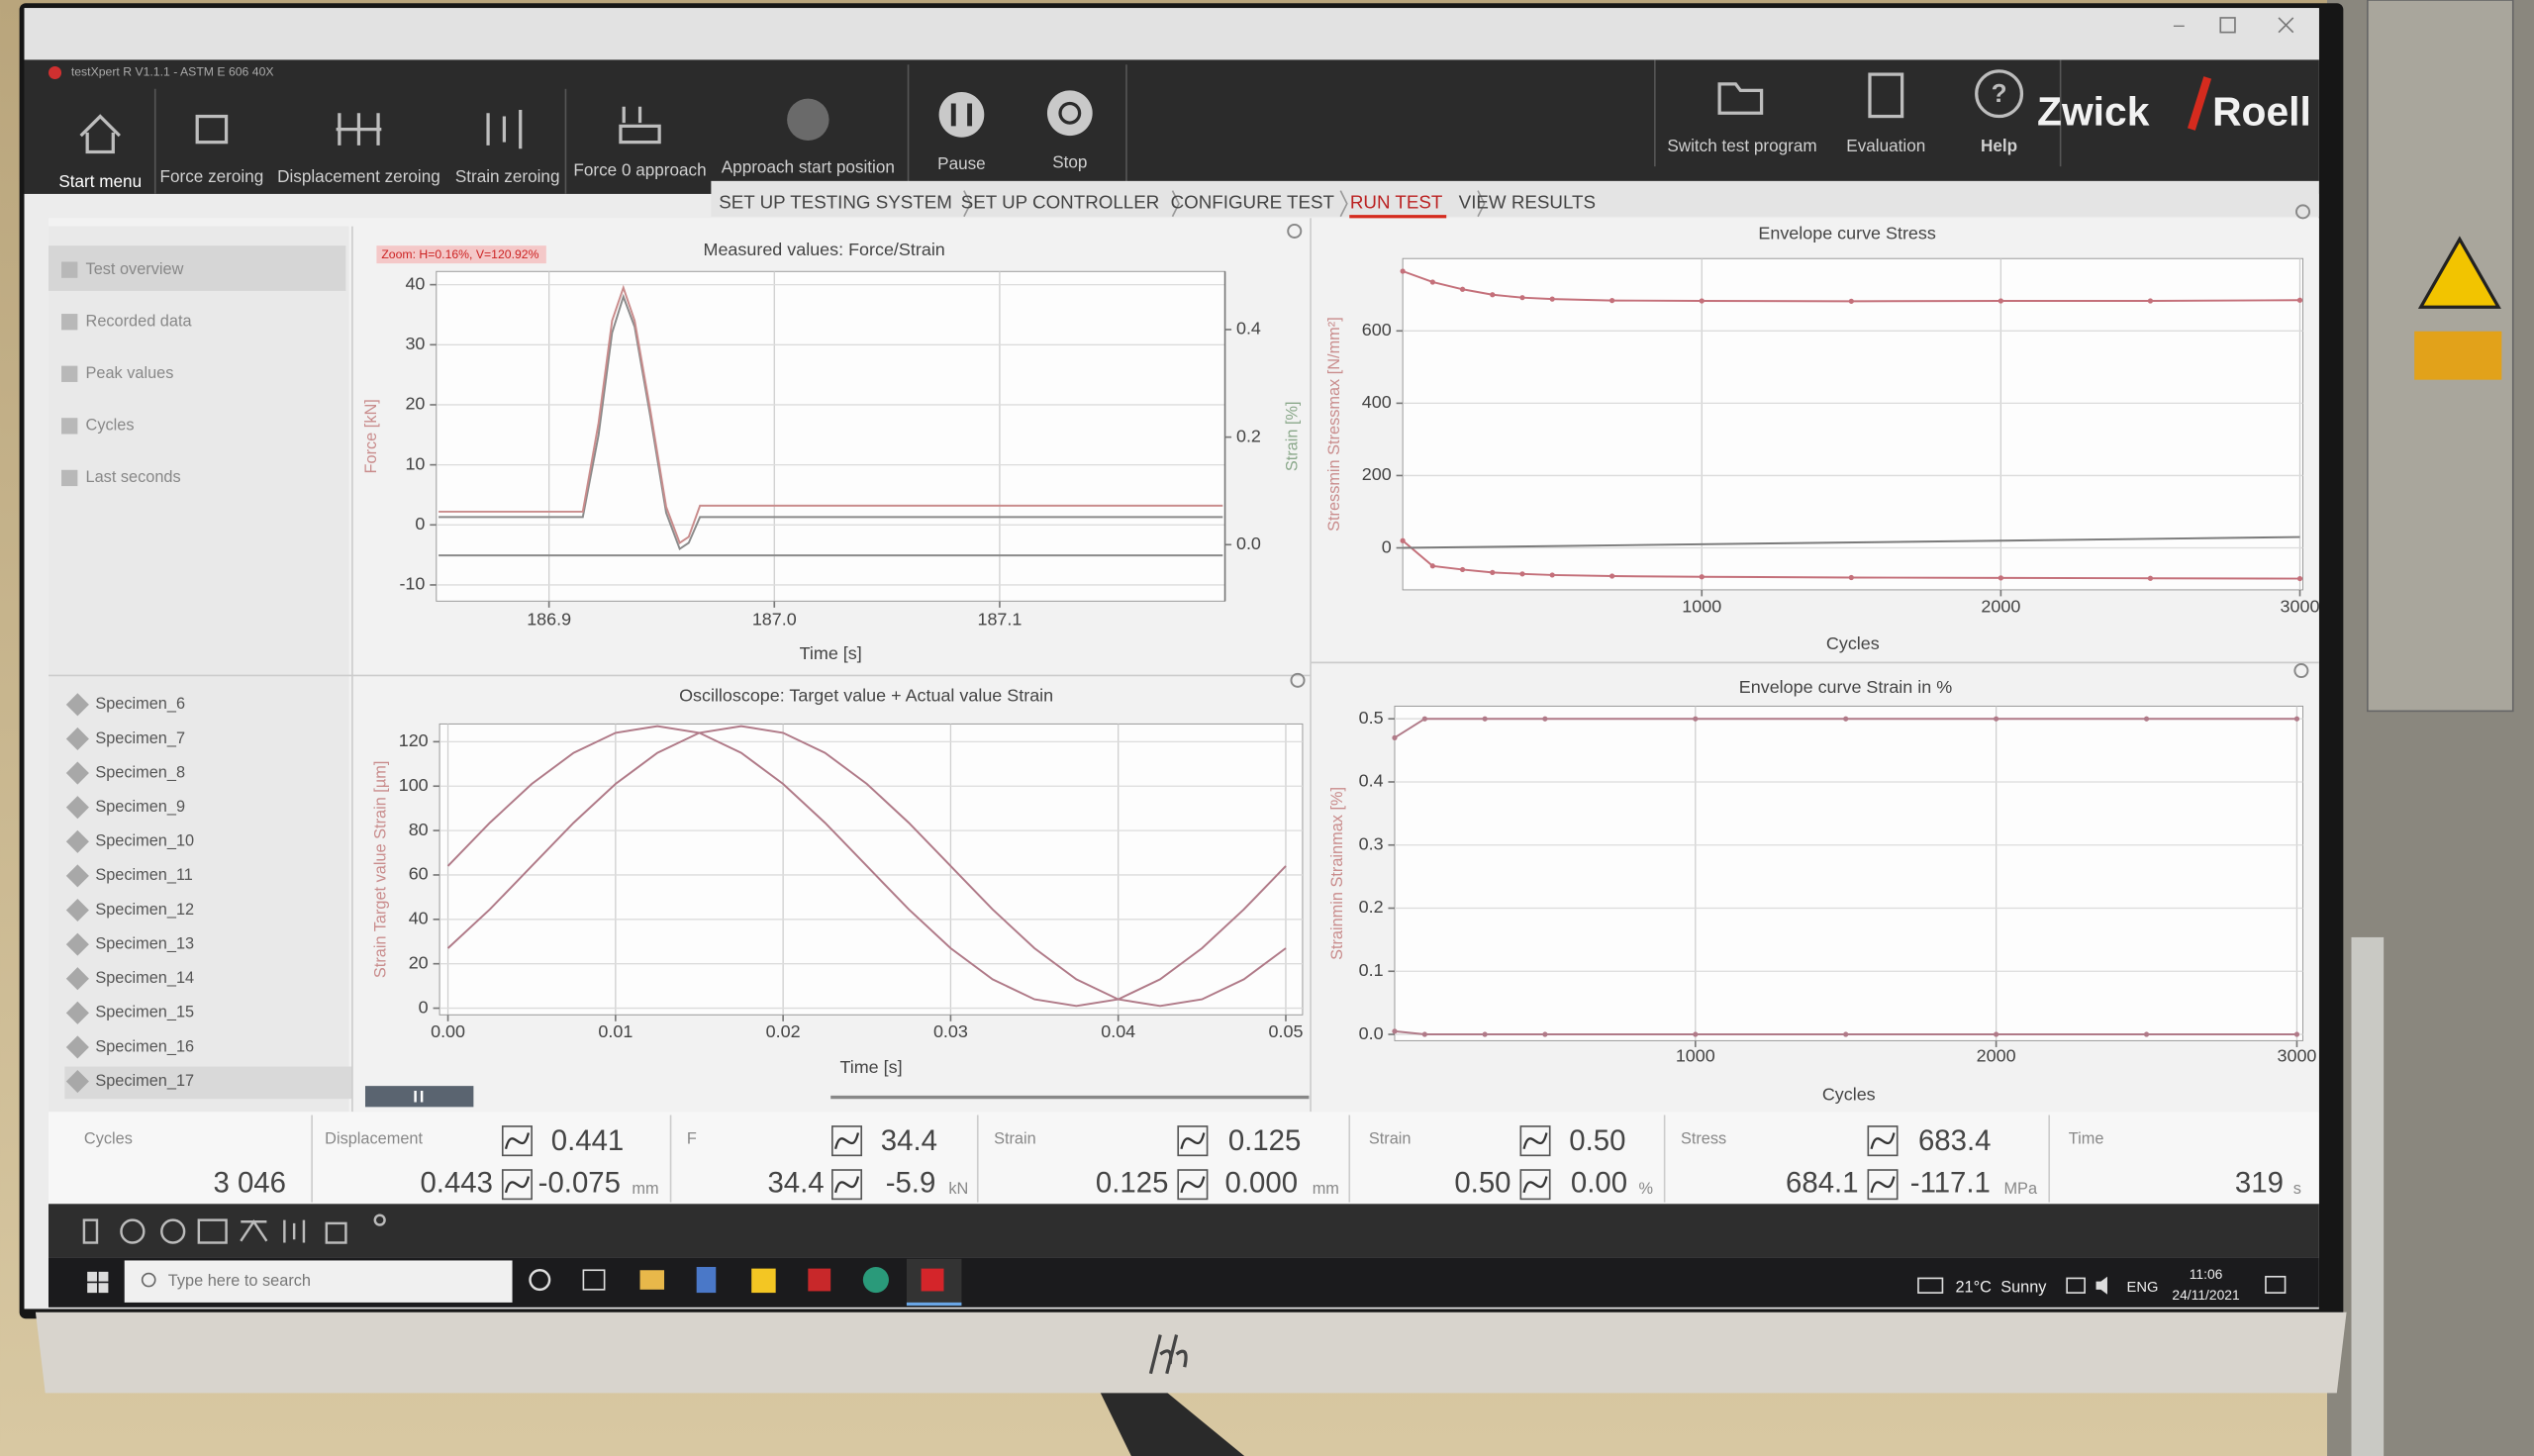 The image size is (2534, 1456). I want to click on y-tick-label: 120, so click(414, 740).